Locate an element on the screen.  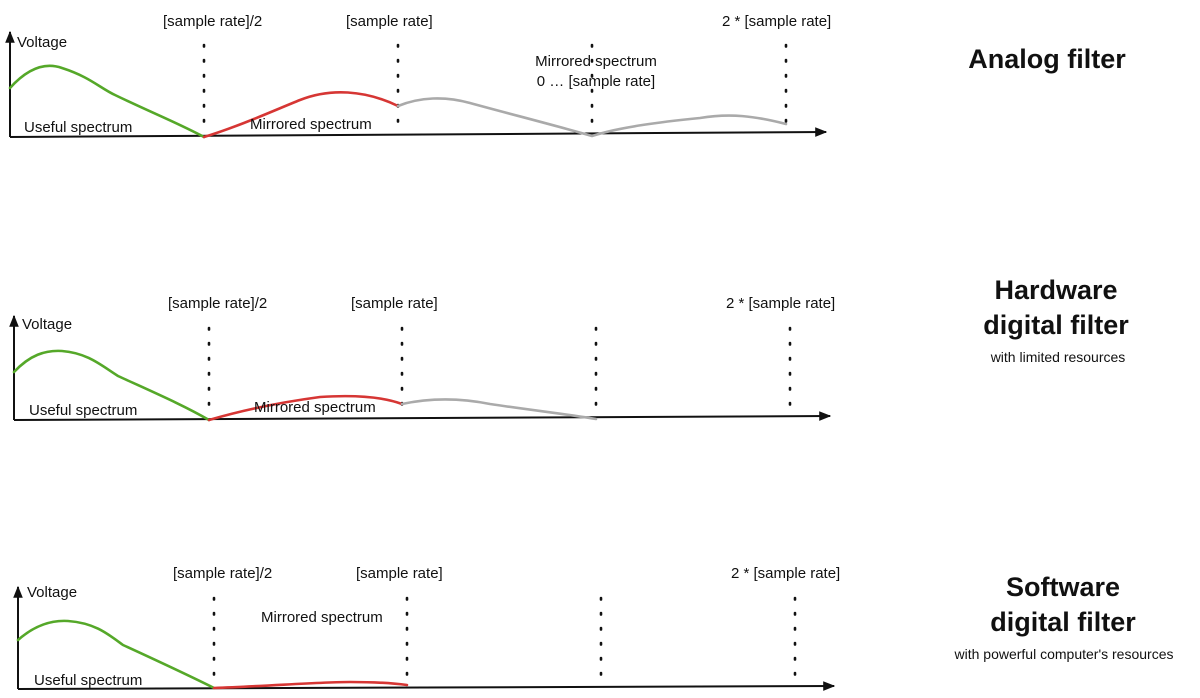
mirrored-range-label-line2: 0 … [sample rate] is located at coordinates (596, 81).